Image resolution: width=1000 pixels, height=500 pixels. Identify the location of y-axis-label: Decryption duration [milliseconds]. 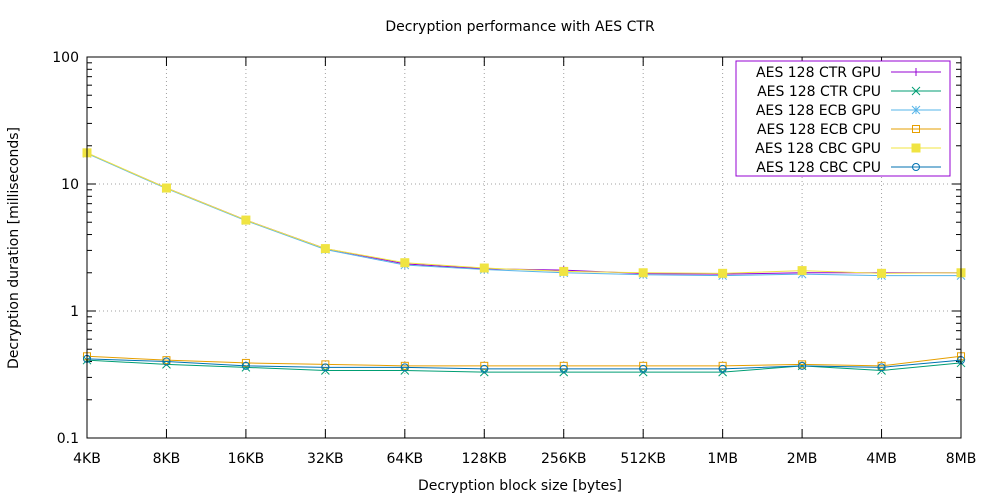
(14, 248).